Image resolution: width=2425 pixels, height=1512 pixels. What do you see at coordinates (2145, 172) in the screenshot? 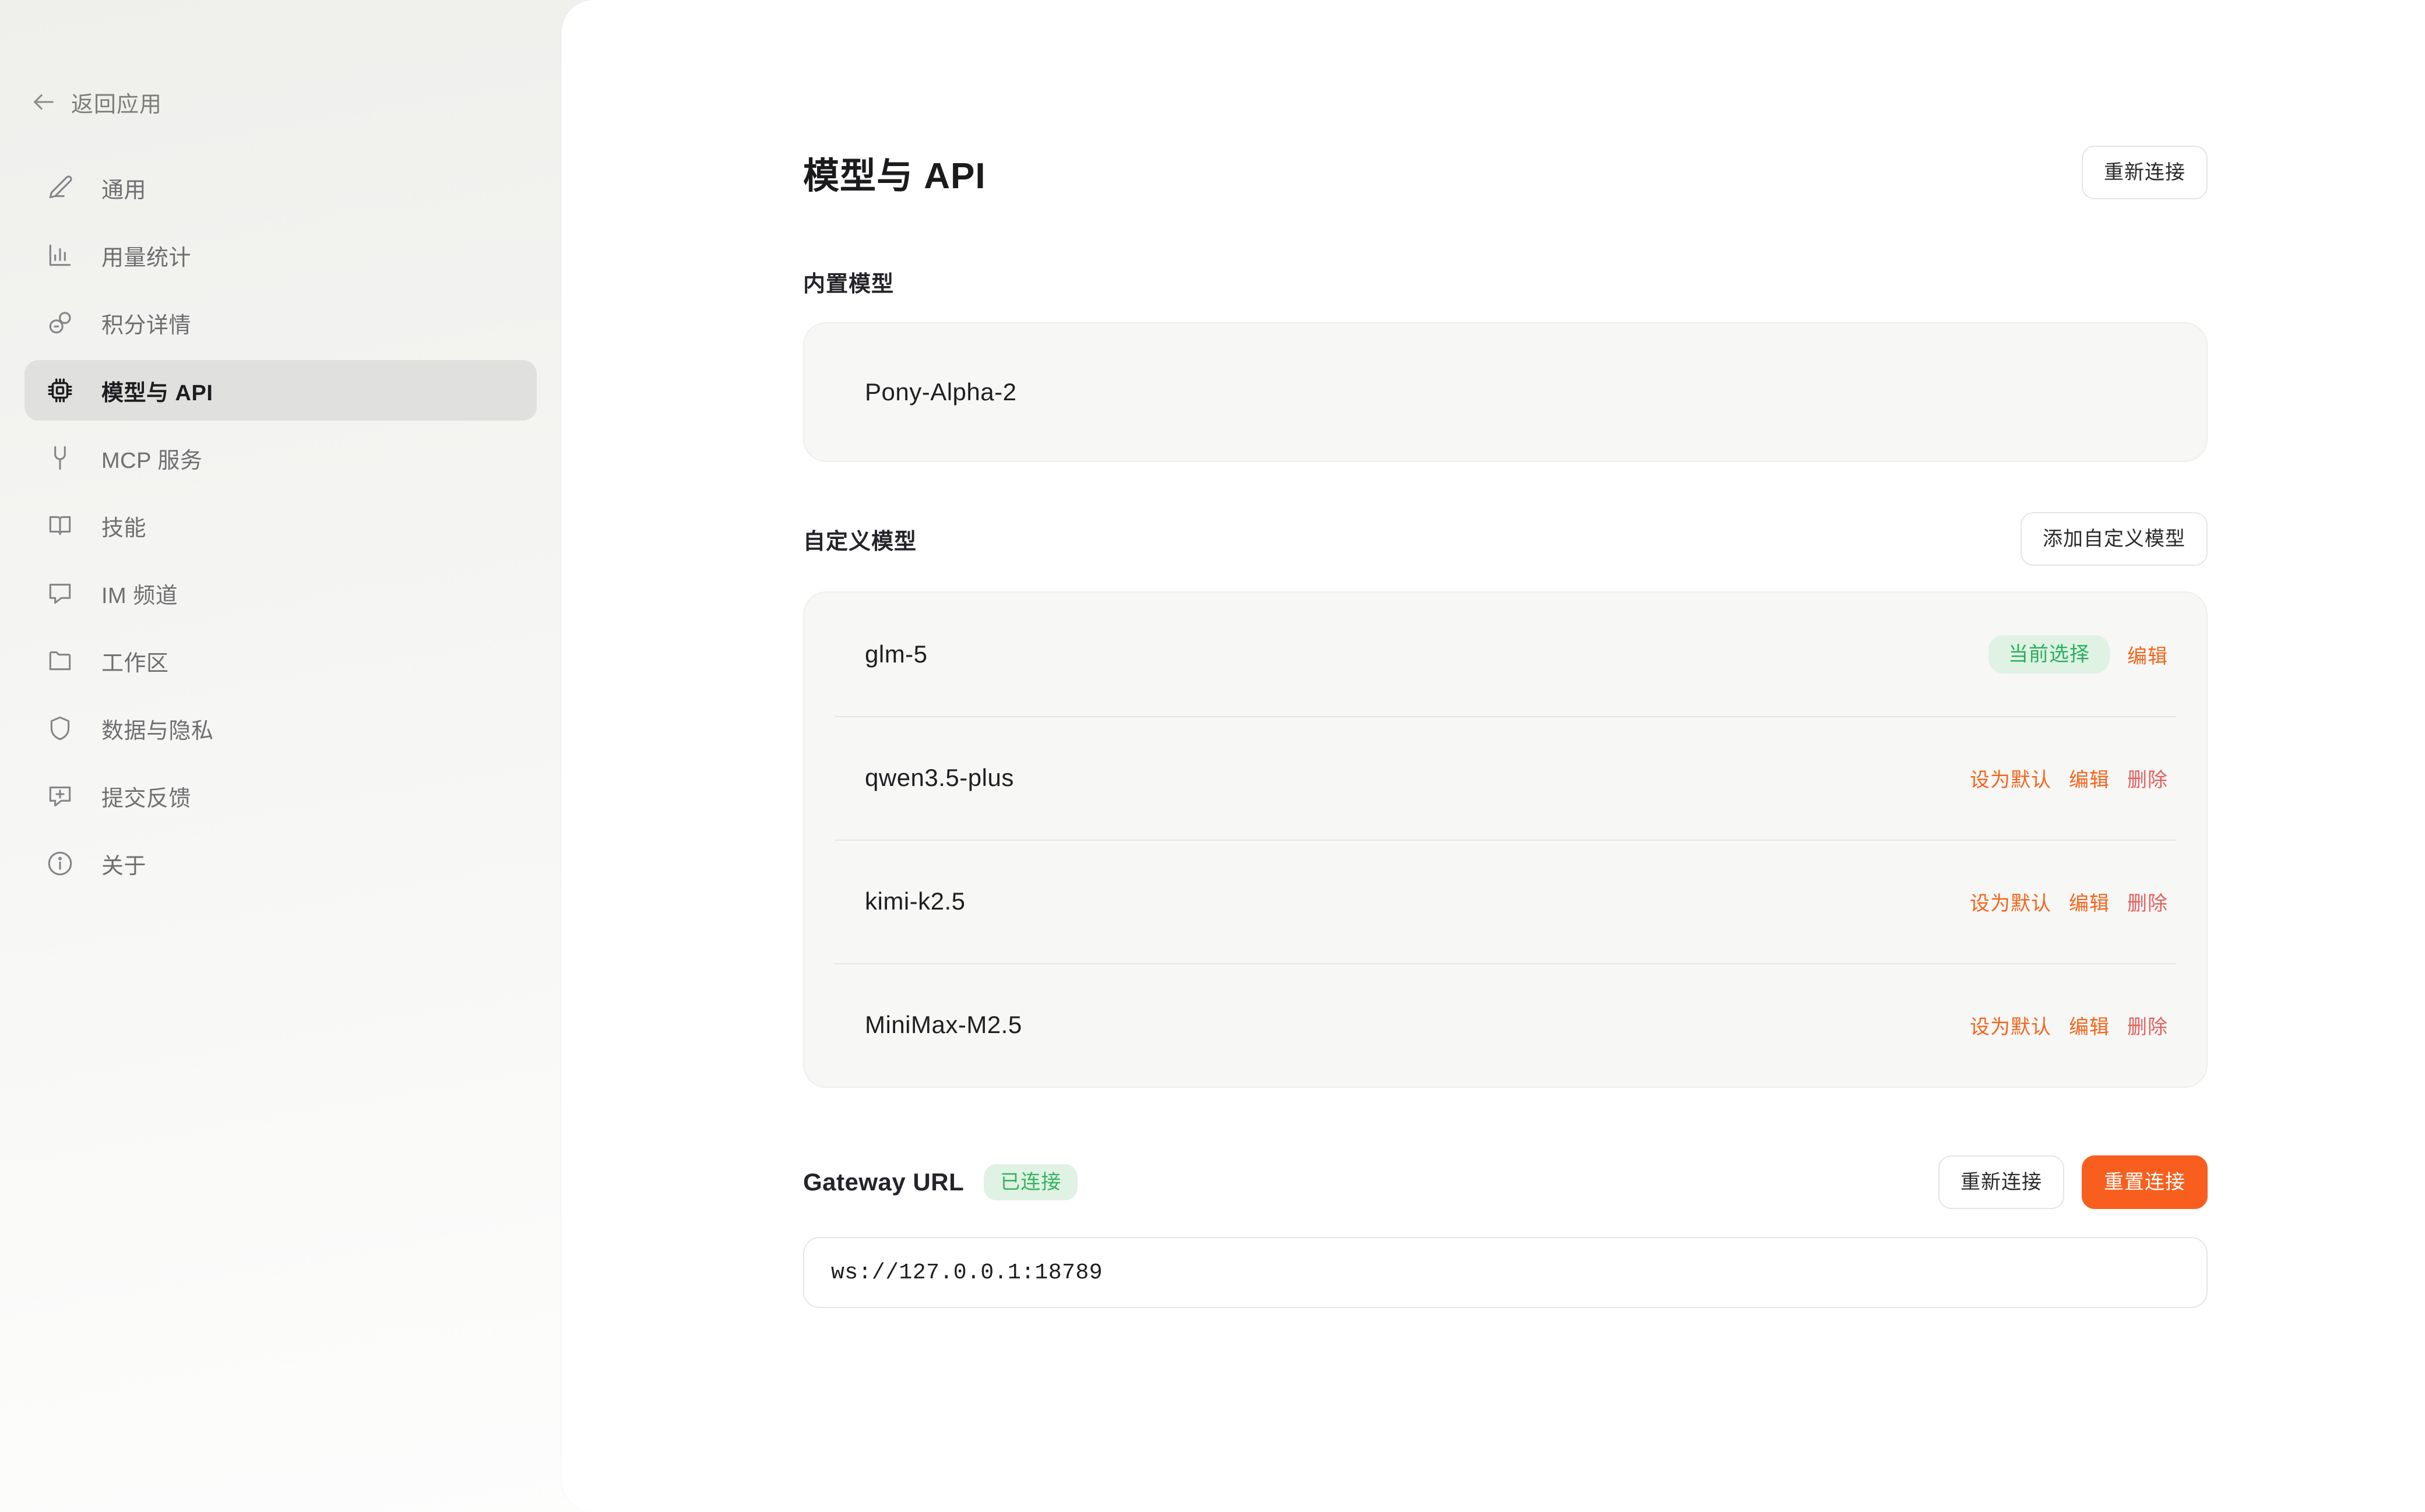
I see `reconnect-top-button: 重新连接` at bounding box center [2145, 172].